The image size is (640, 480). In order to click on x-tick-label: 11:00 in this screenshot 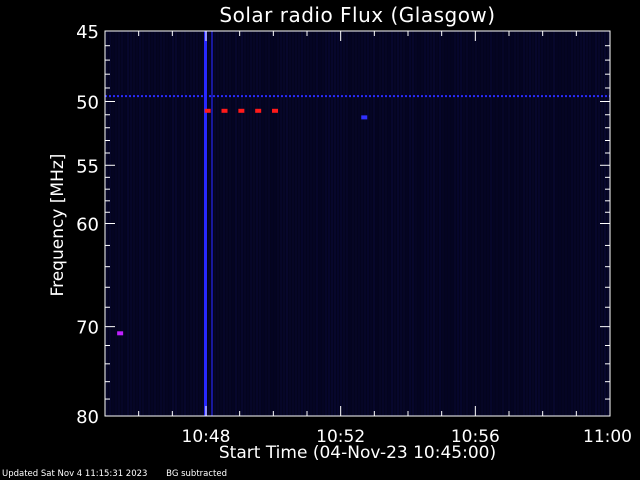, I will do `click(607, 437)`.